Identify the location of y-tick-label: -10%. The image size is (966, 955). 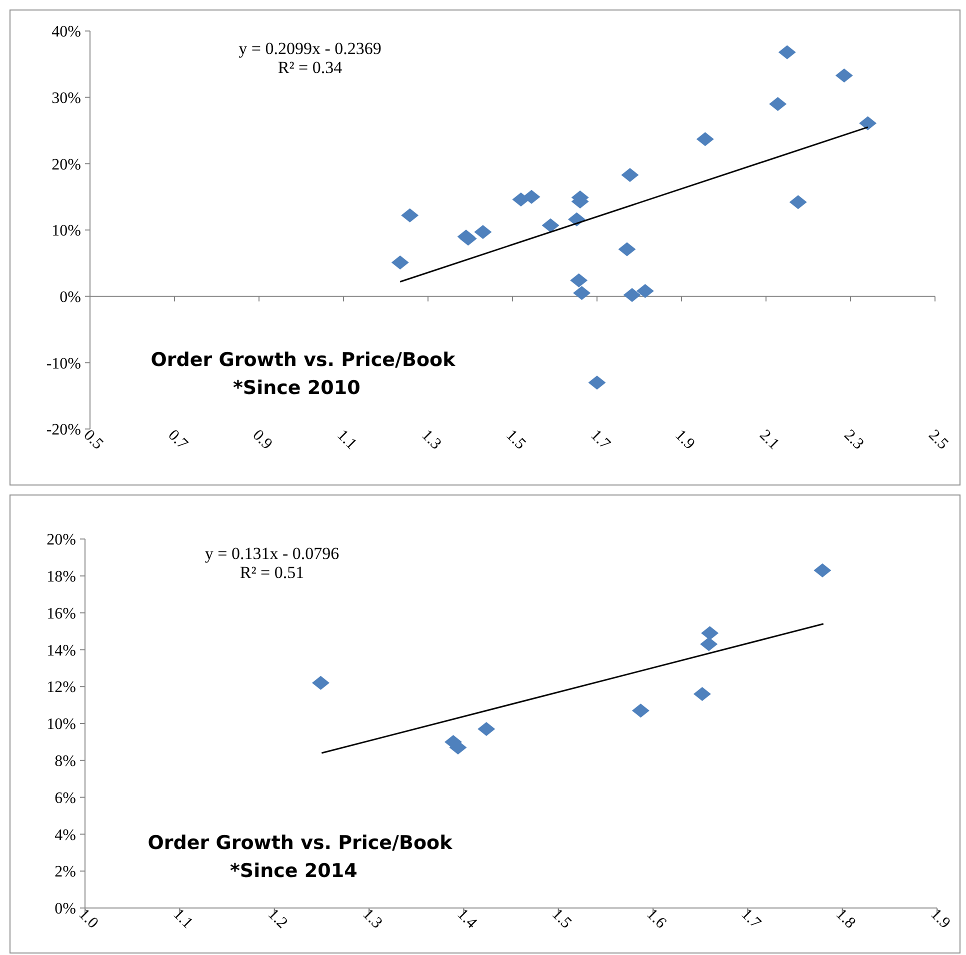
(63, 363).